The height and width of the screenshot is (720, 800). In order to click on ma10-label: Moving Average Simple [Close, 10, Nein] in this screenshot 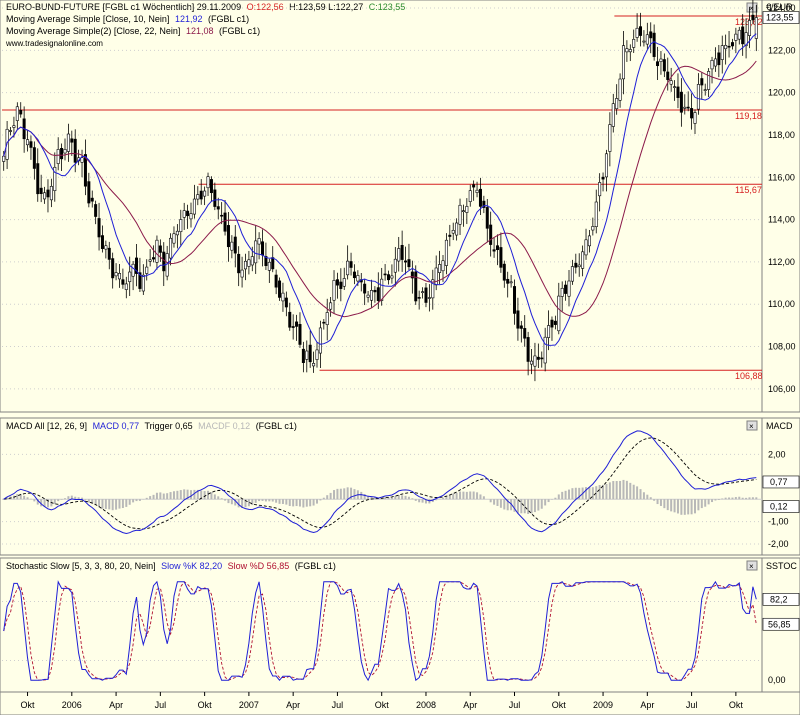, I will do `click(87, 19)`.